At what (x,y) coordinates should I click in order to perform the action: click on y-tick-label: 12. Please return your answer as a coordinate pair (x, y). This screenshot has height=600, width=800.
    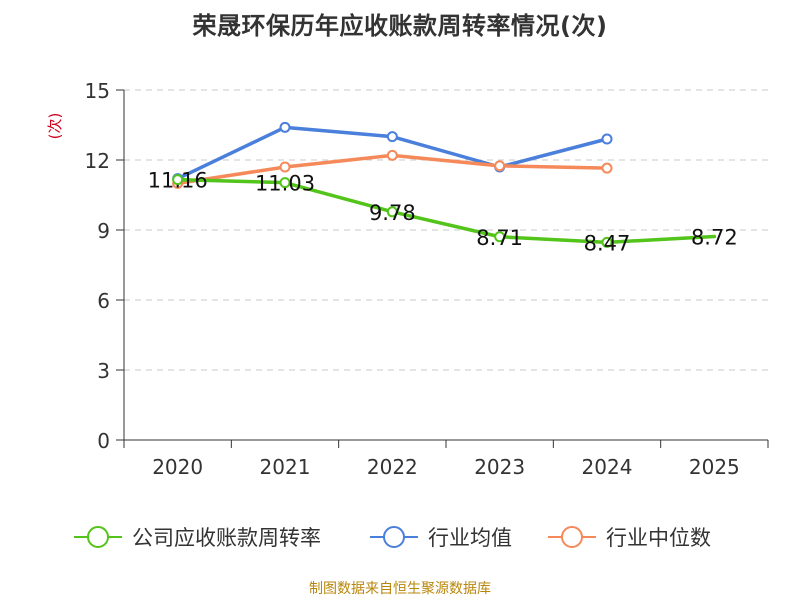
    Looking at the image, I should click on (97, 161).